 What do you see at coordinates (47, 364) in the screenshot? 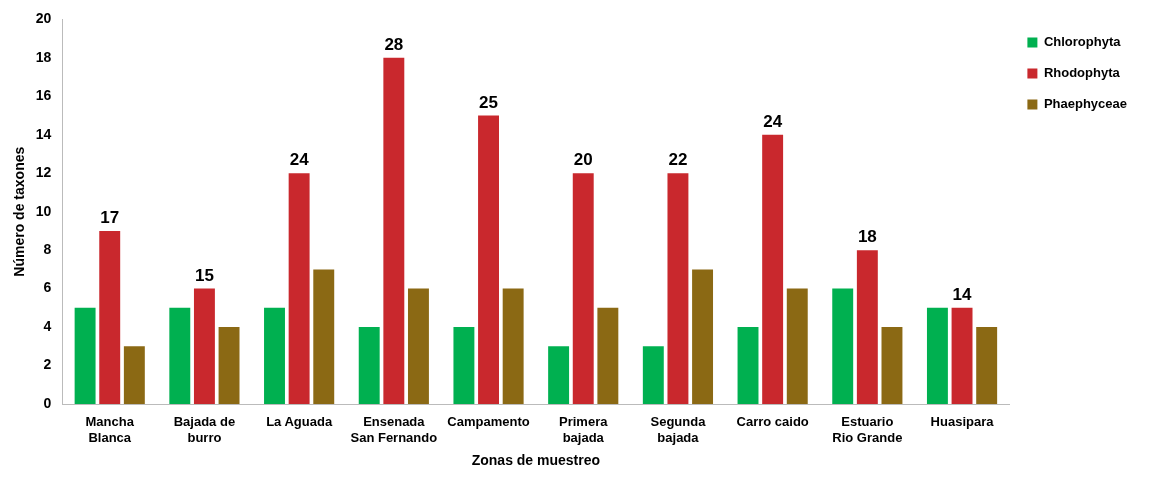
I see `y-tick-label: 2` at bounding box center [47, 364].